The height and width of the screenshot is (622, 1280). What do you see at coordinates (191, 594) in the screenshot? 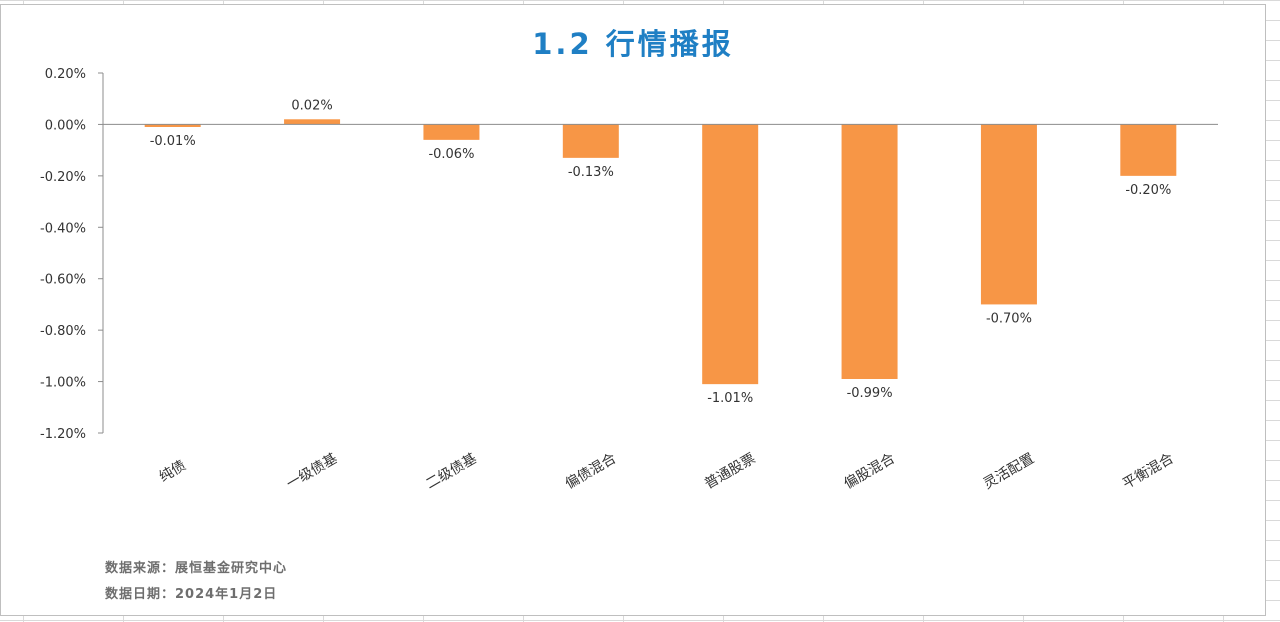
I see `data-date-note: 数据日期：2024年1月2日` at bounding box center [191, 594].